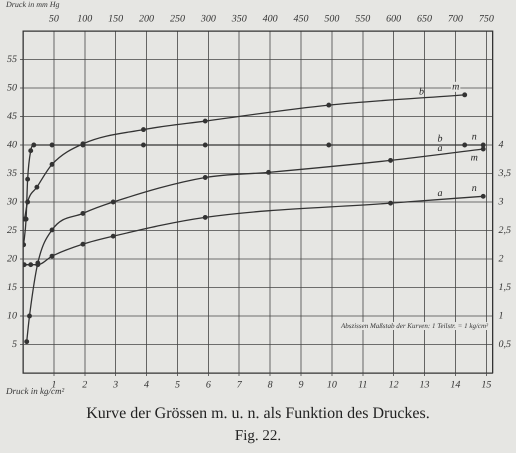 This screenshot has width=516, height=453. I want to click on x2-axis-title: Druck in mm Hg, so click(33, 4).